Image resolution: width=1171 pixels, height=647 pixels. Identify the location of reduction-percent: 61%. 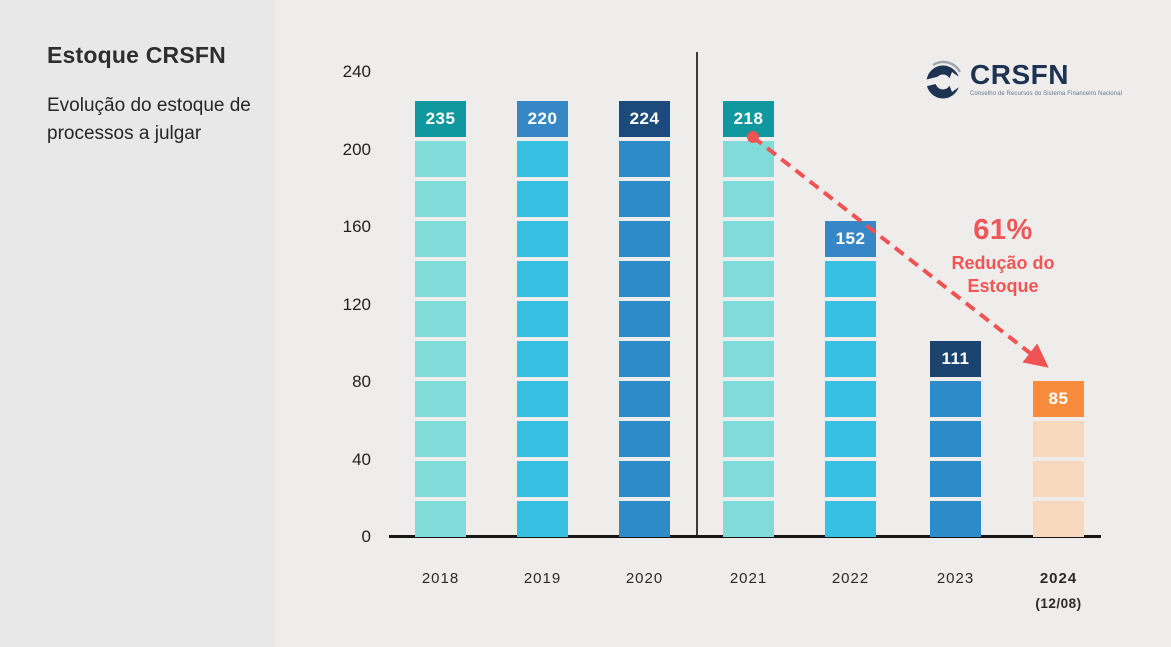
(1003, 230).